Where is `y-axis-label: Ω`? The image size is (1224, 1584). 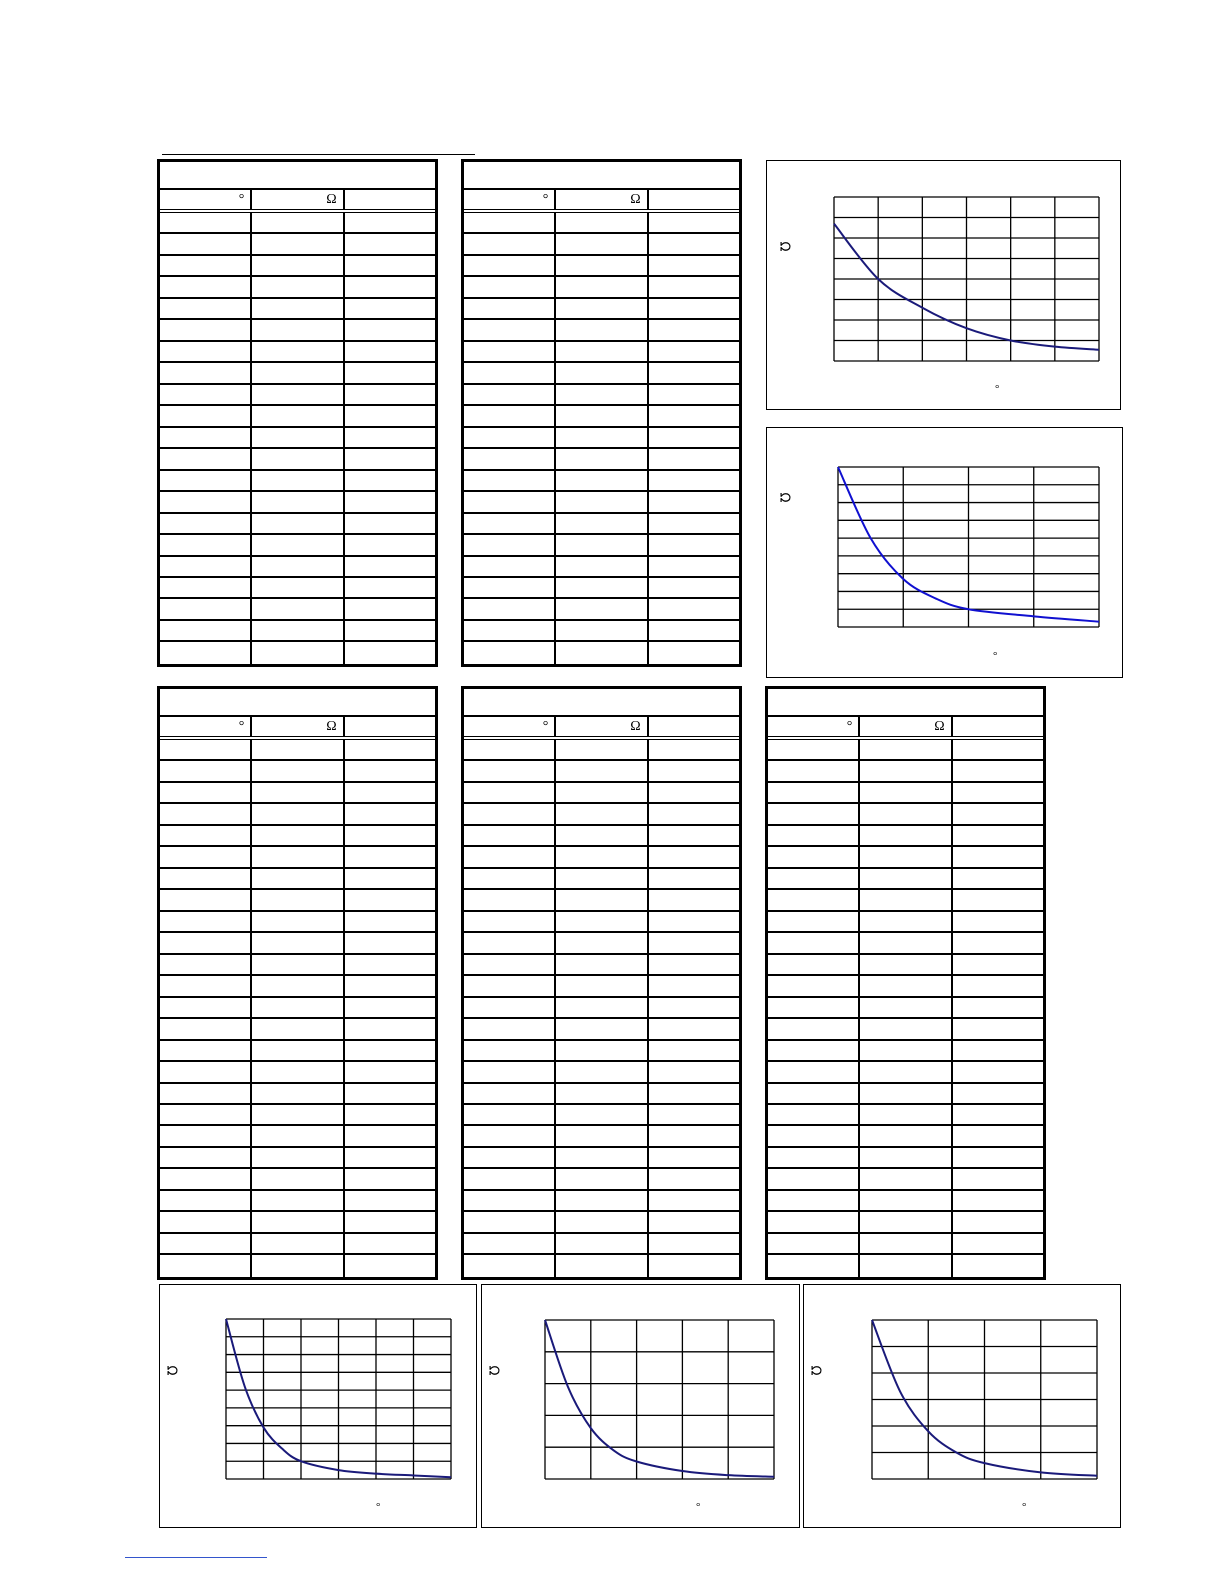
y-axis-label: Ω is located at coordinates (784, 497).